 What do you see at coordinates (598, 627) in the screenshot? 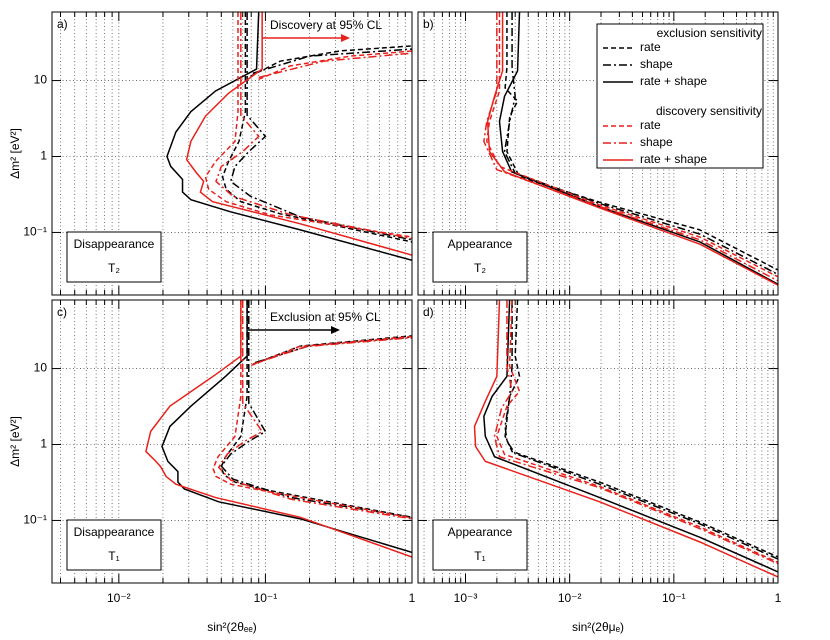
I see `x-axis-label: sin²(2θμₑ)` at bounding box center [598, 627].